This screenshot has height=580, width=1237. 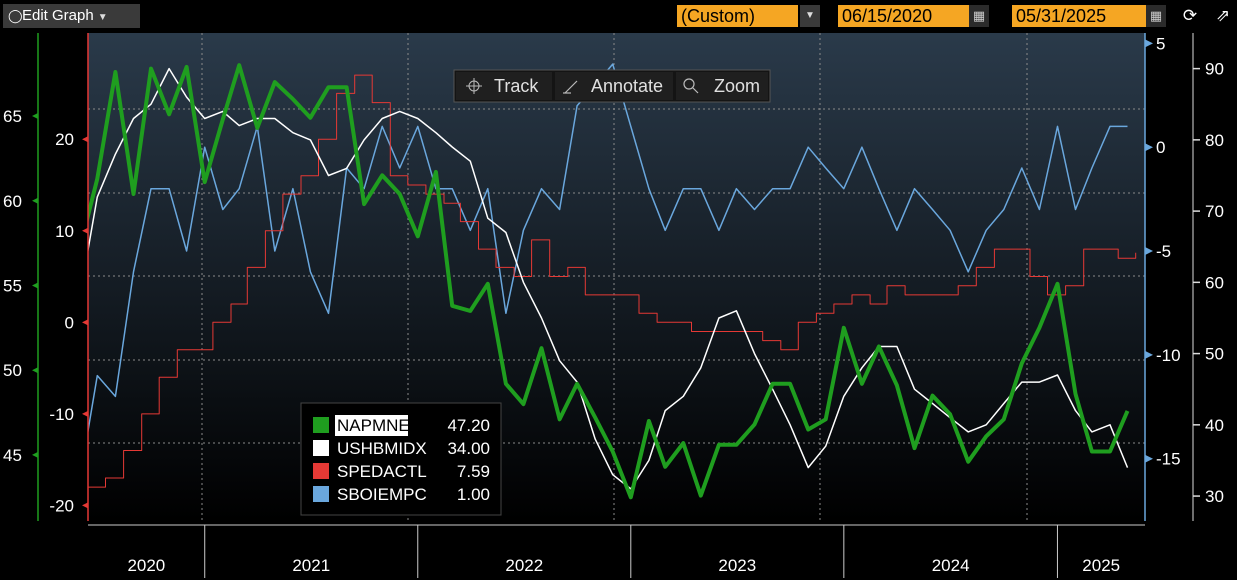 What do you see at coordinates (468, 425) in the screenshot?
I see `legend-series-value: 47.20` at bounding box center [468, 425].